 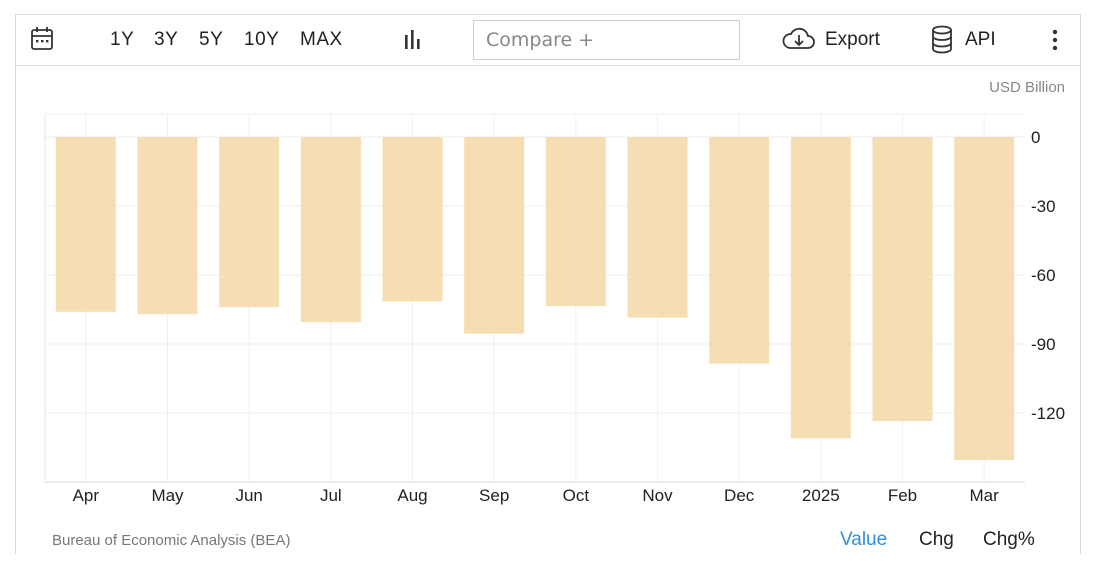 What do you see at coordinates (321, 39) in the screenshot?
I see `range-max-button: MAX` at bounding box center [321, 39].